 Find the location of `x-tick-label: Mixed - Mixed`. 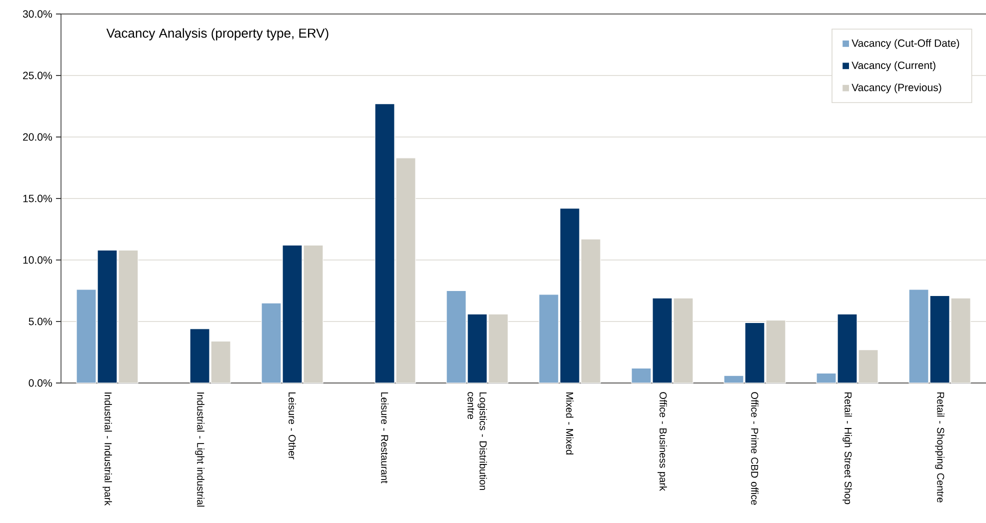

x-tick-label: Mixed - Mixed is located at coordinates (570, 423).